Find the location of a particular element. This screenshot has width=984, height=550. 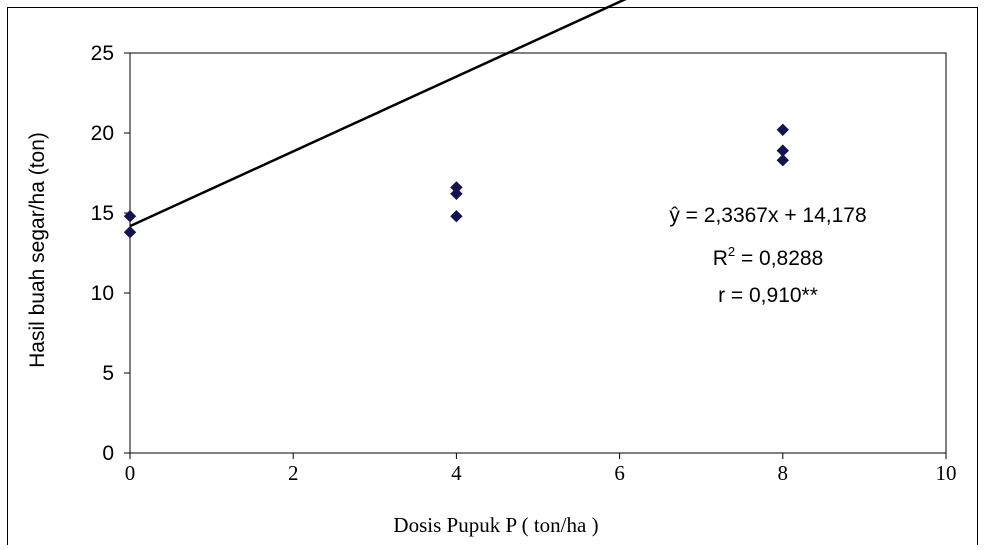

x-tick-label: 10 is located at coordinates (946, 473).